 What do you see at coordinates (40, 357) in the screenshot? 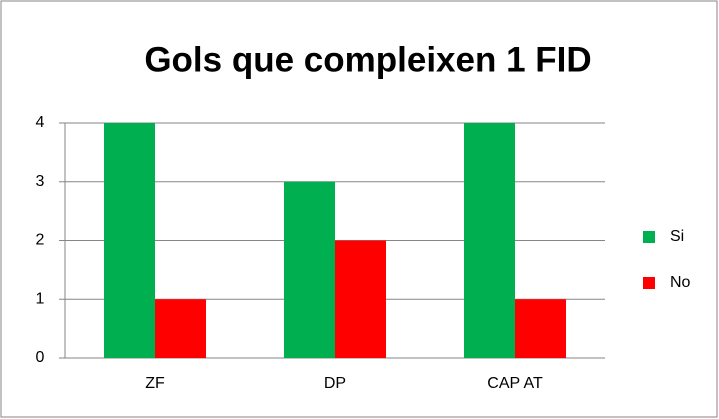
I see `y-tick-label: 0` at bounding box center [40, 357].